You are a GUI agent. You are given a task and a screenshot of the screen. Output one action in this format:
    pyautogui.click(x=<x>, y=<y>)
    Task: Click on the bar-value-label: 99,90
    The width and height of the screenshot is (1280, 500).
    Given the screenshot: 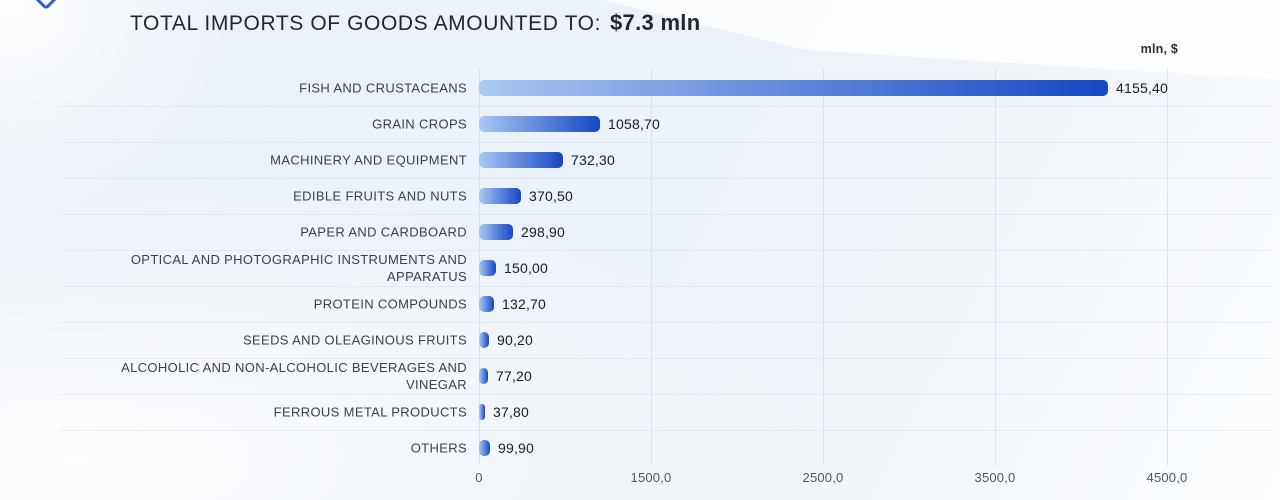 What is the action you would take?
    pyautogui.click(x=516, y=448)
    